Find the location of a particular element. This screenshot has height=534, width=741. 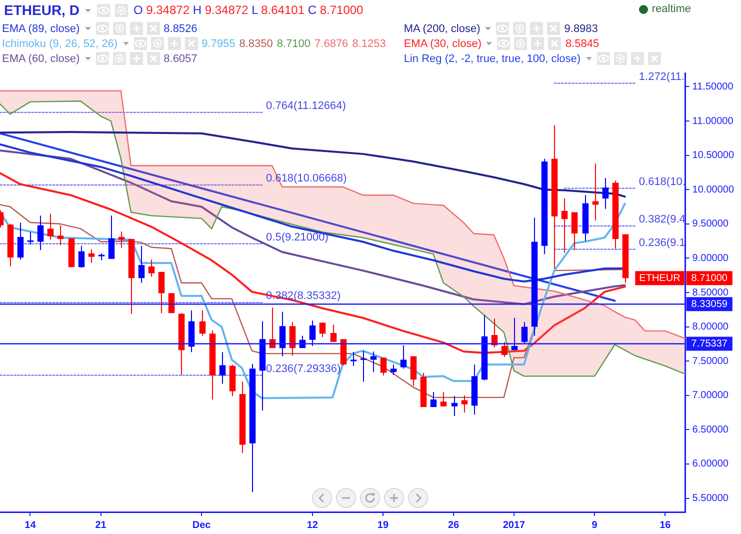

text: EMA (60, close) is located at coordinates (41, 58).